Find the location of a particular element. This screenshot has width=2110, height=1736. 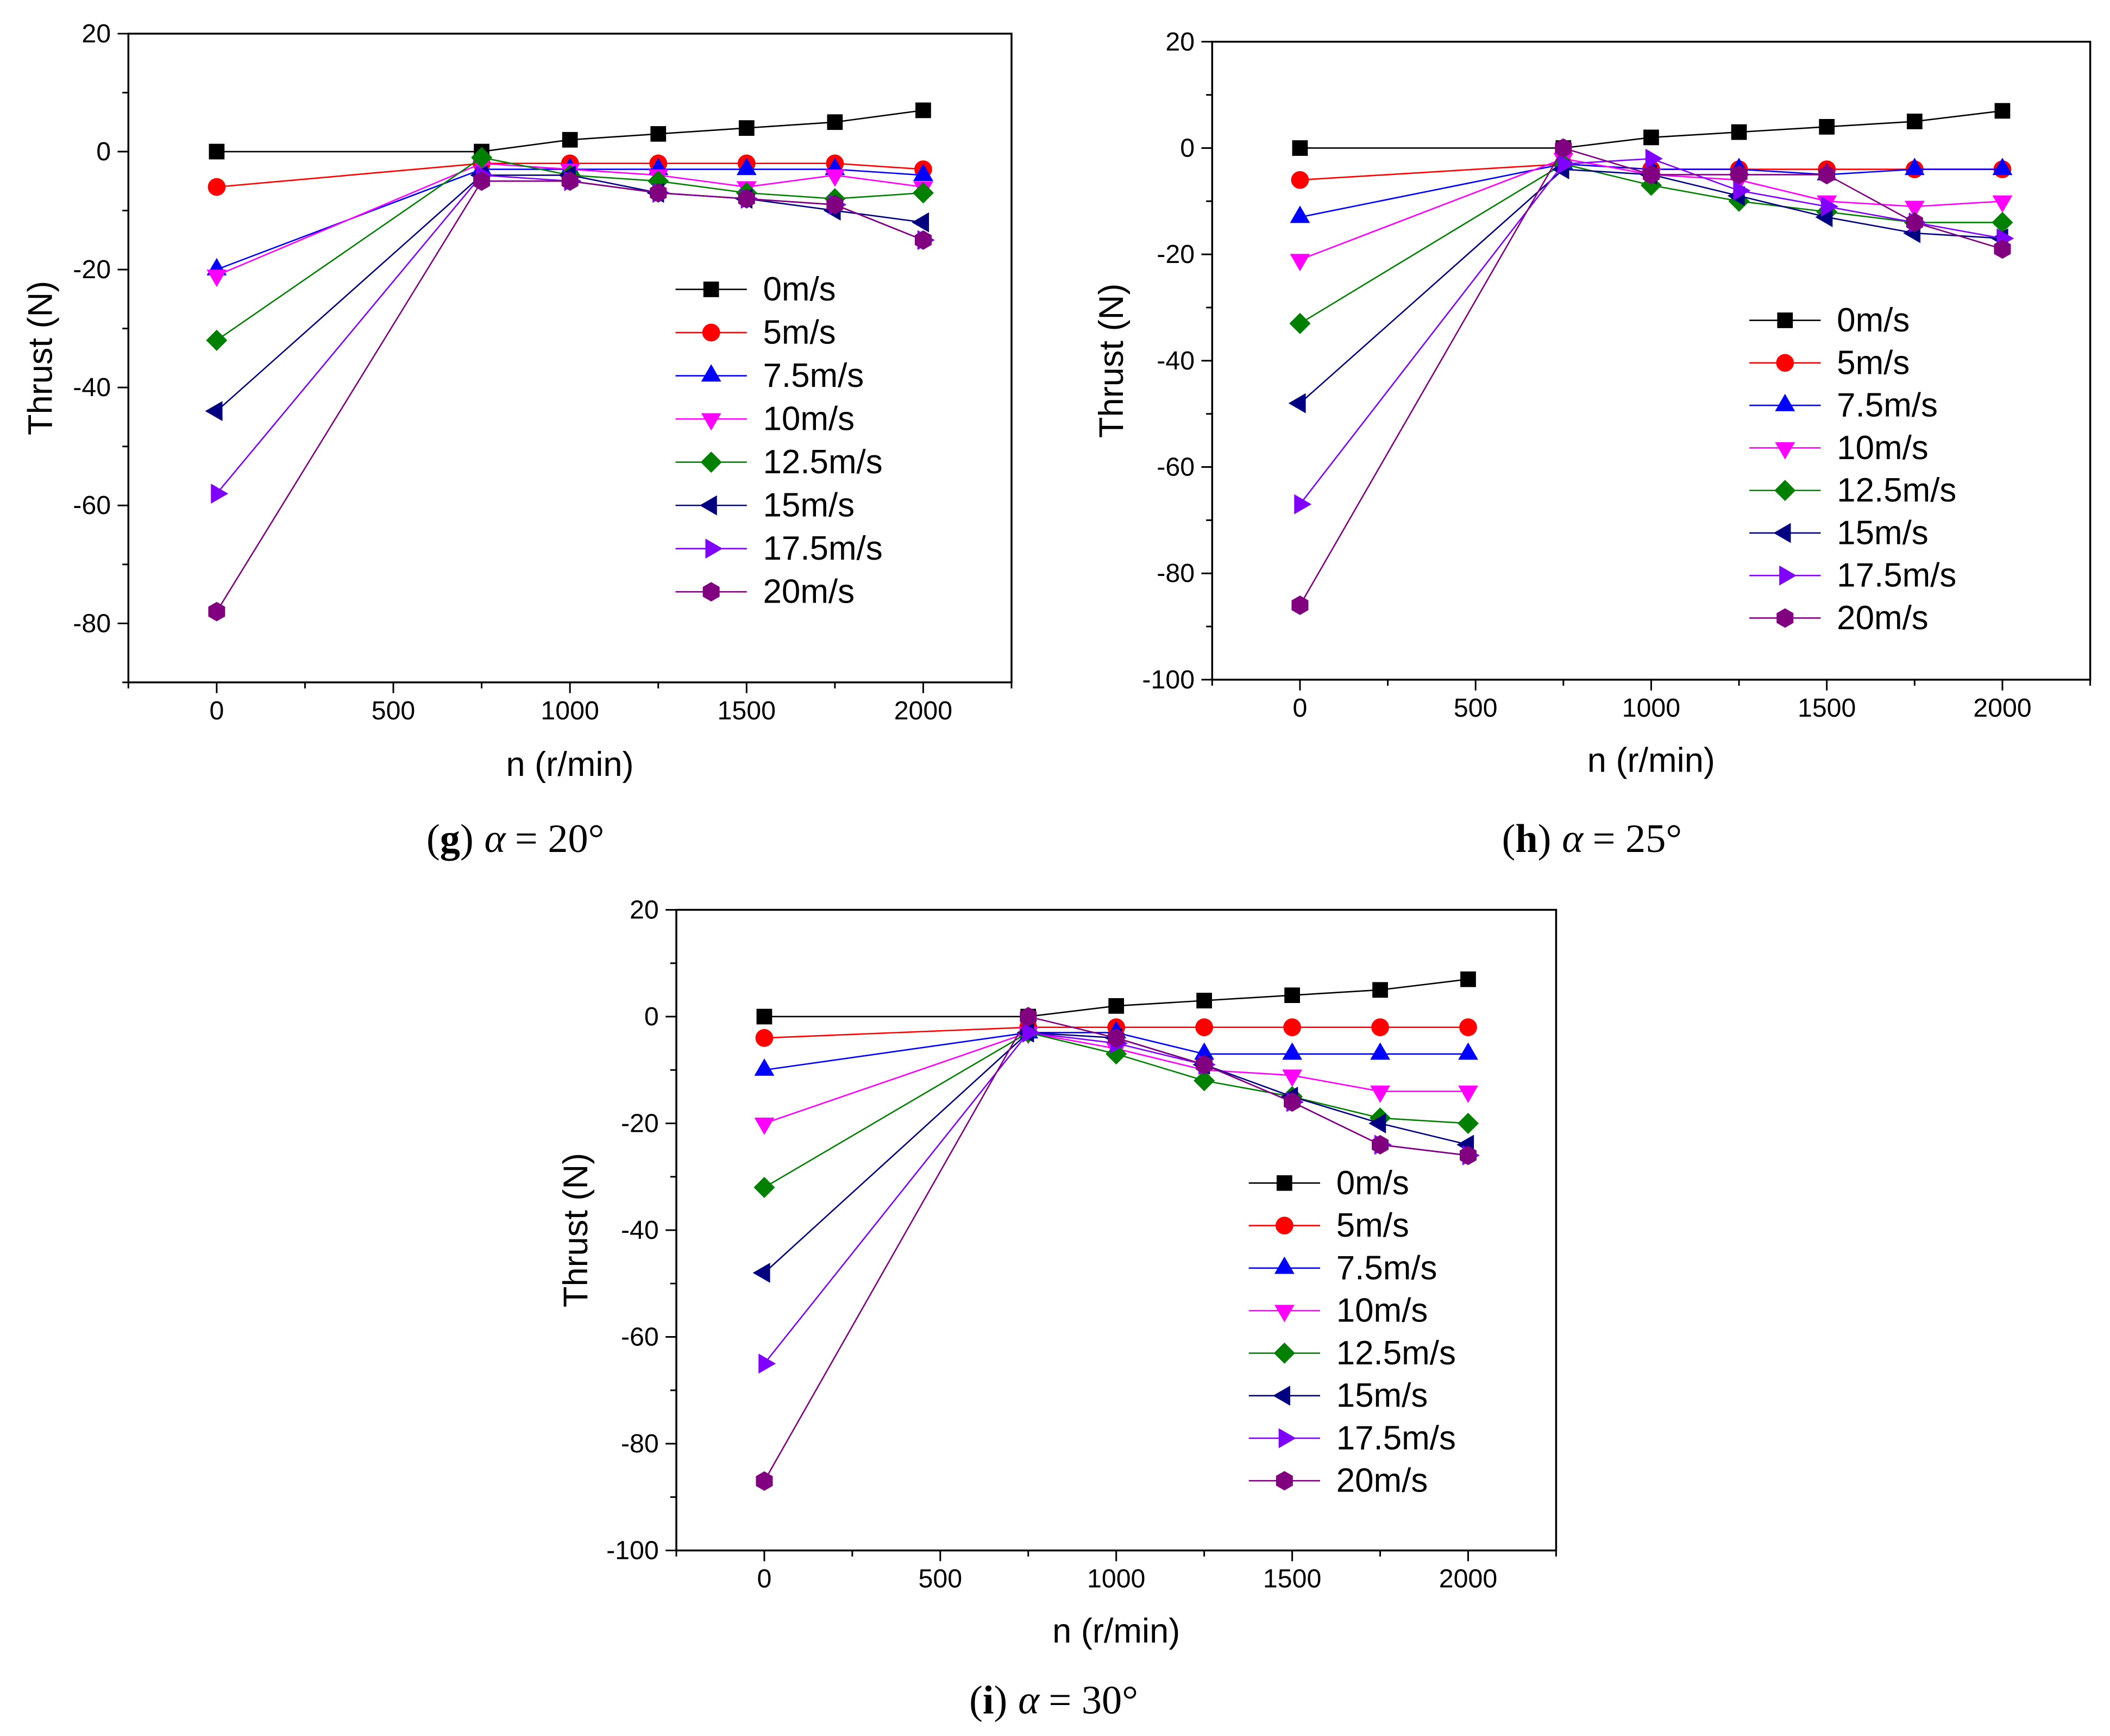

legend-entry-0ms: 0m/s is located at coordinates (1328, 1183).